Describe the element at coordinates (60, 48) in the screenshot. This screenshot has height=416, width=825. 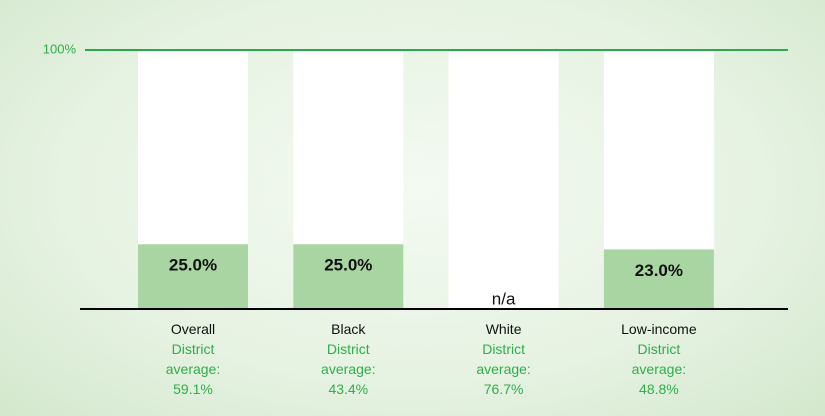
I see `y-tick-label: 100%` at that location.